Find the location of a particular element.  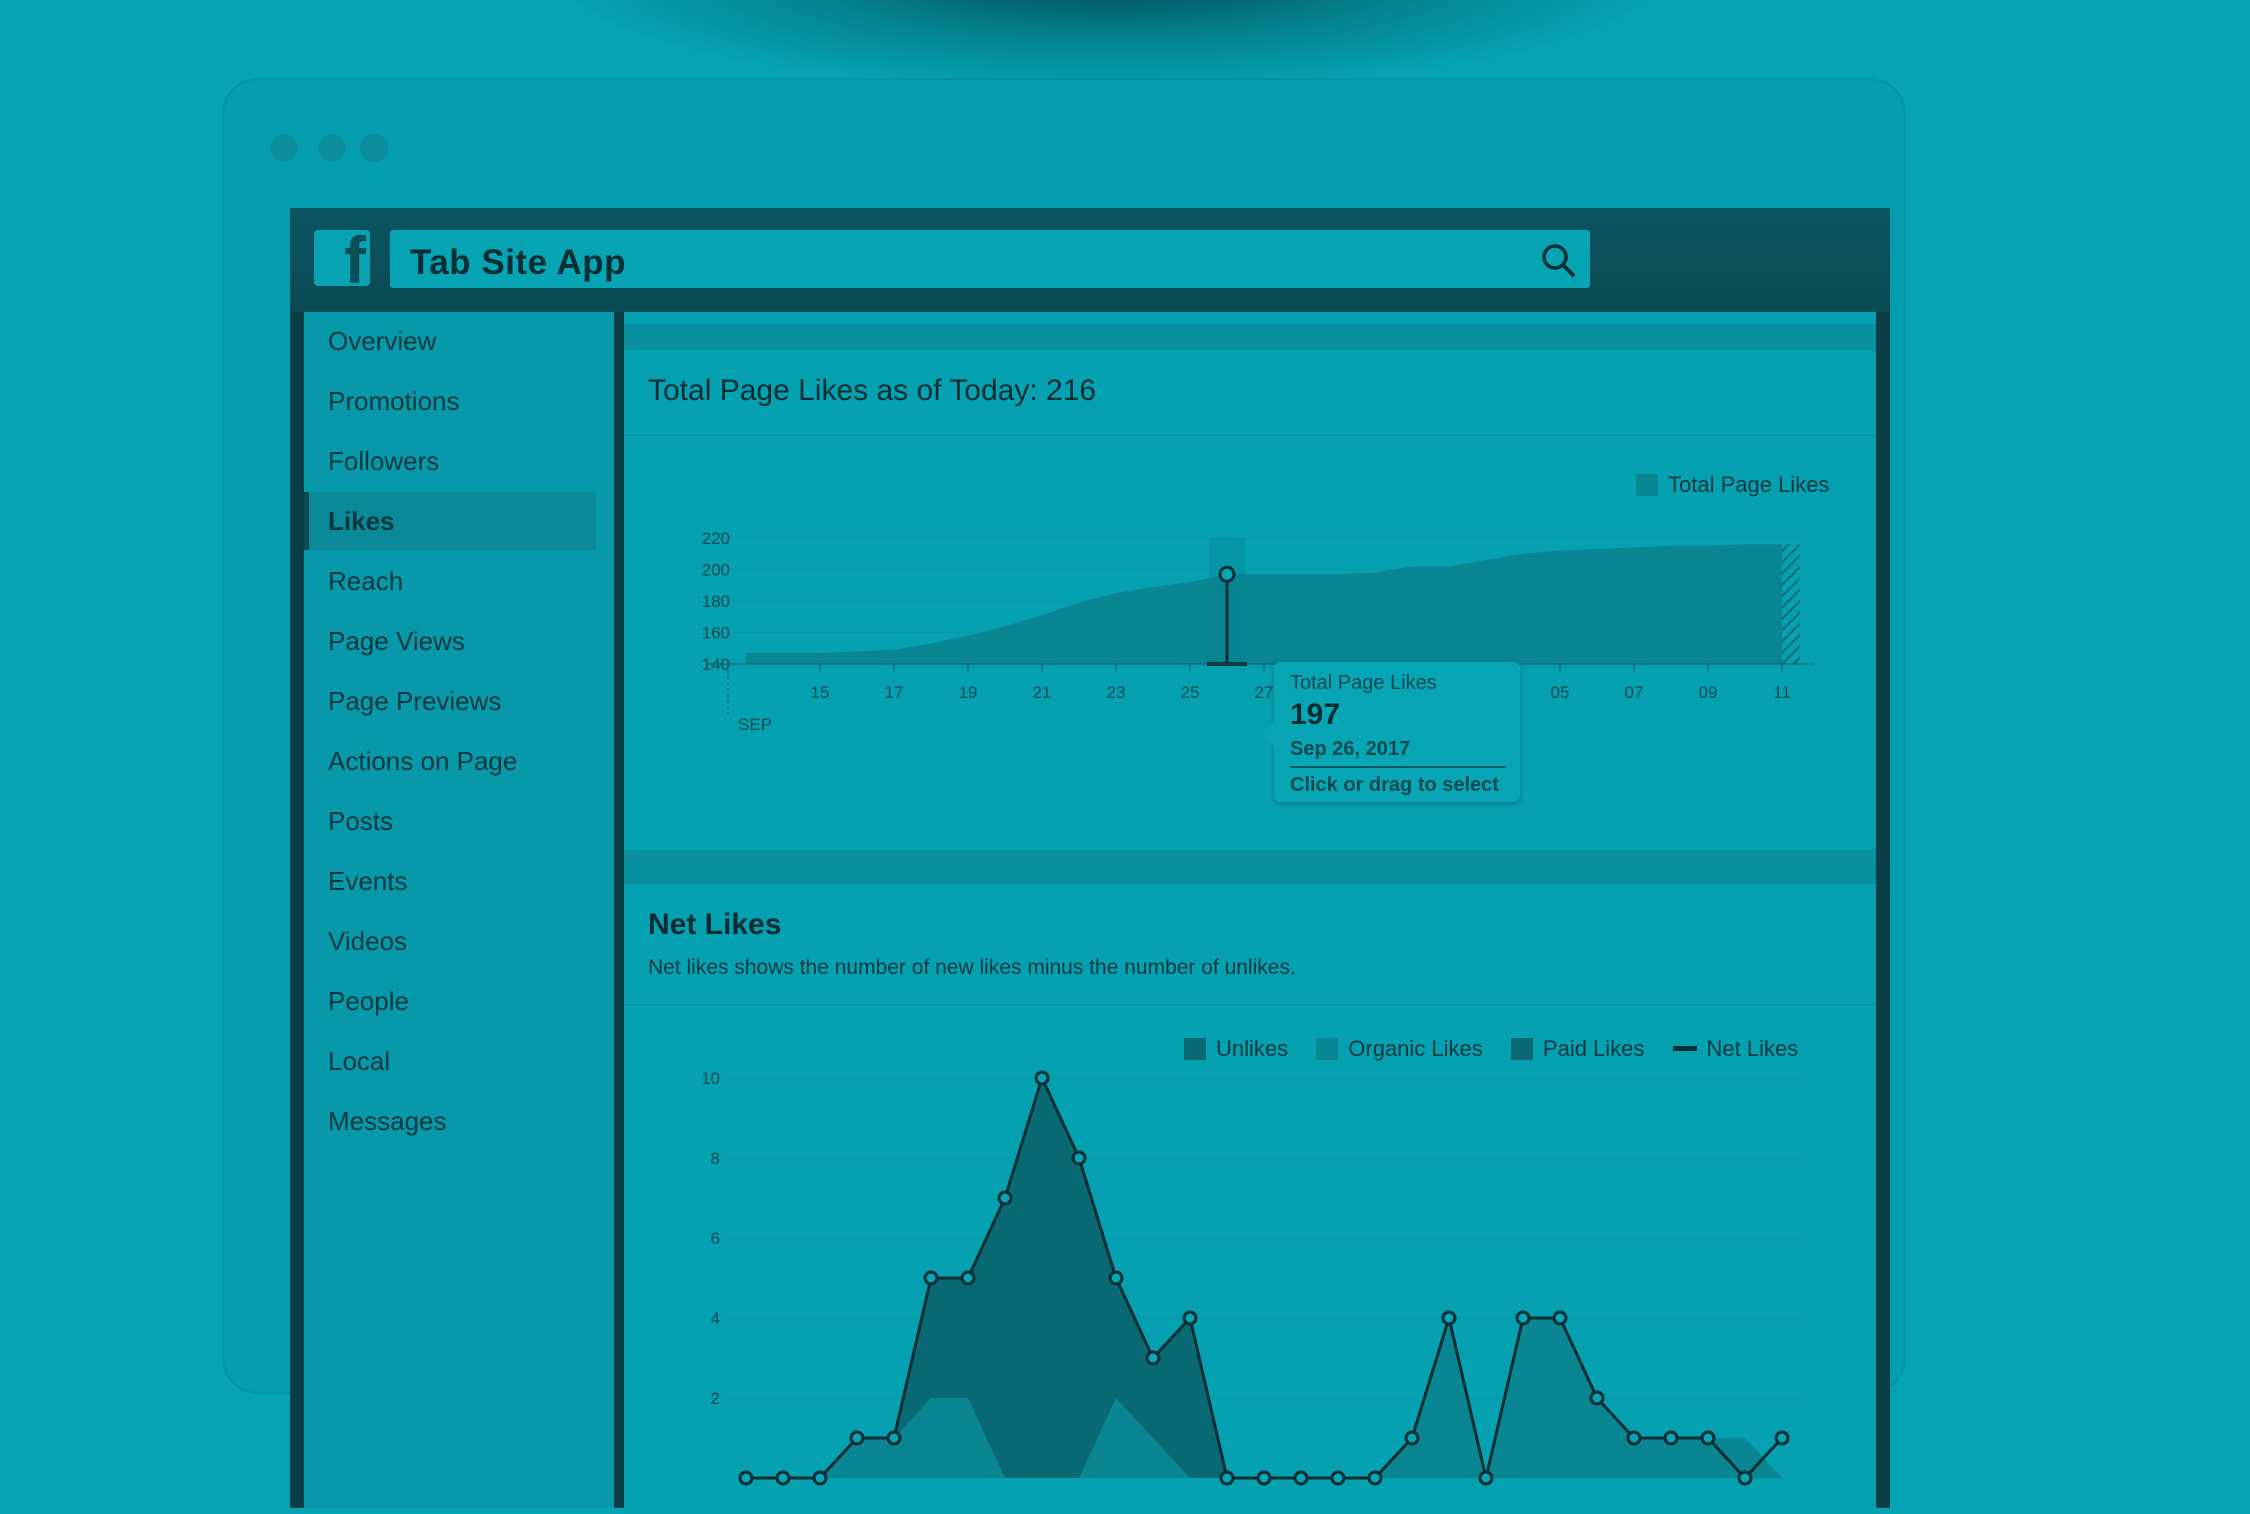

sidebar-item-label: Videos is located at coordinates (368, 941).